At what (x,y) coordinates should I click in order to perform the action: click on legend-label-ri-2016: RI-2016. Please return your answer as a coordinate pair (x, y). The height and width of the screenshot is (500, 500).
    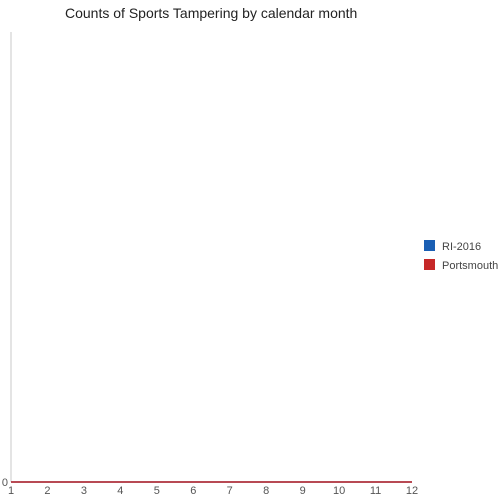
    Looking at the image, I should click on (461, 247).